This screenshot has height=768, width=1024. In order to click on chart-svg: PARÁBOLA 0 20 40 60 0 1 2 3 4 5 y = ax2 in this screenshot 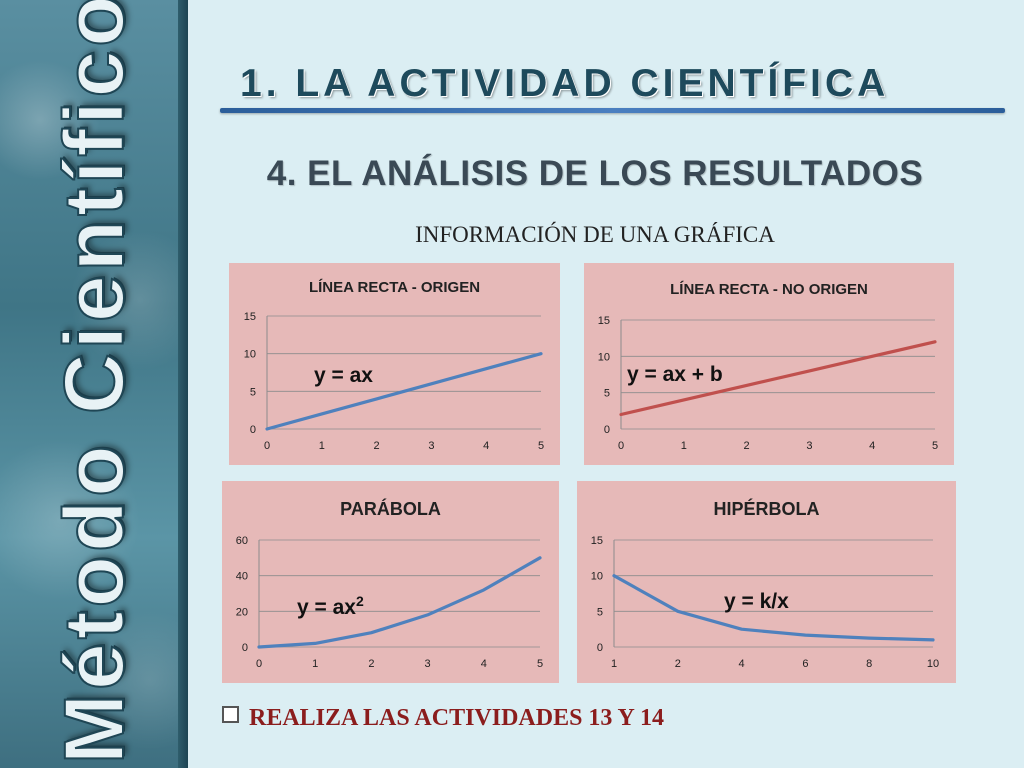, I will do `click(389, 584)`.